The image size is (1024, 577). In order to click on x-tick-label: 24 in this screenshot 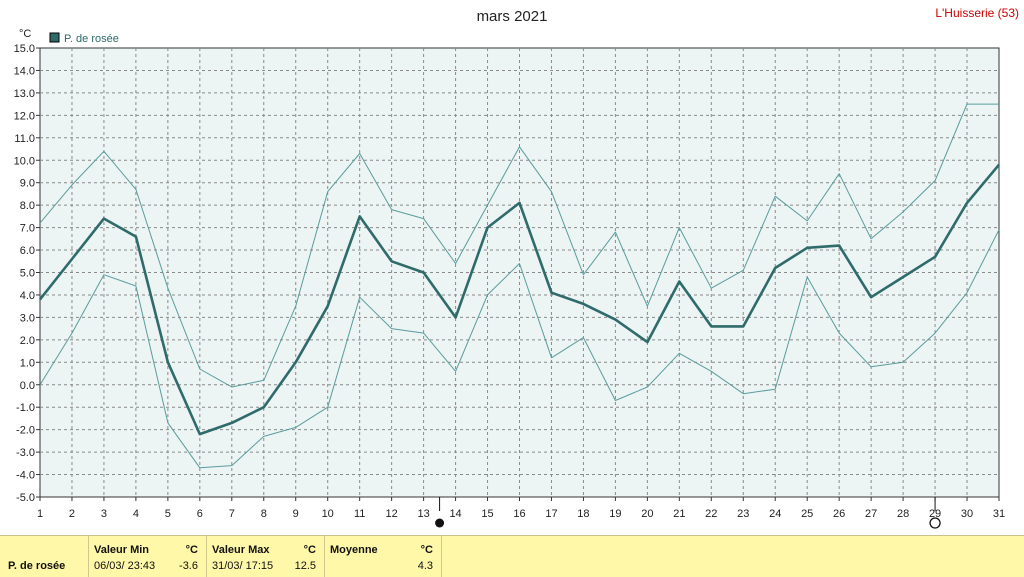, I will do `click(775, 514)`.